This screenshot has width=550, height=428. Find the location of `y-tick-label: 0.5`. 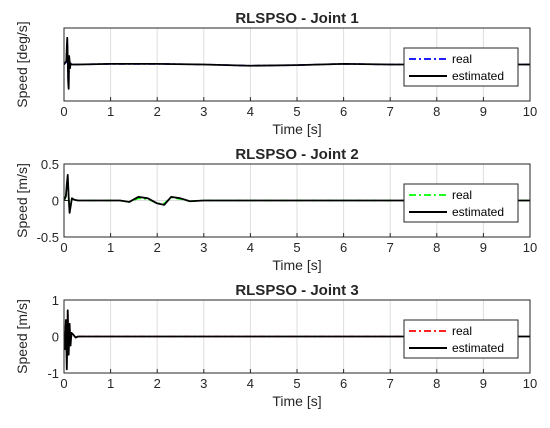

y-tick-label: 0.5 is located at coordinates (50, 164).